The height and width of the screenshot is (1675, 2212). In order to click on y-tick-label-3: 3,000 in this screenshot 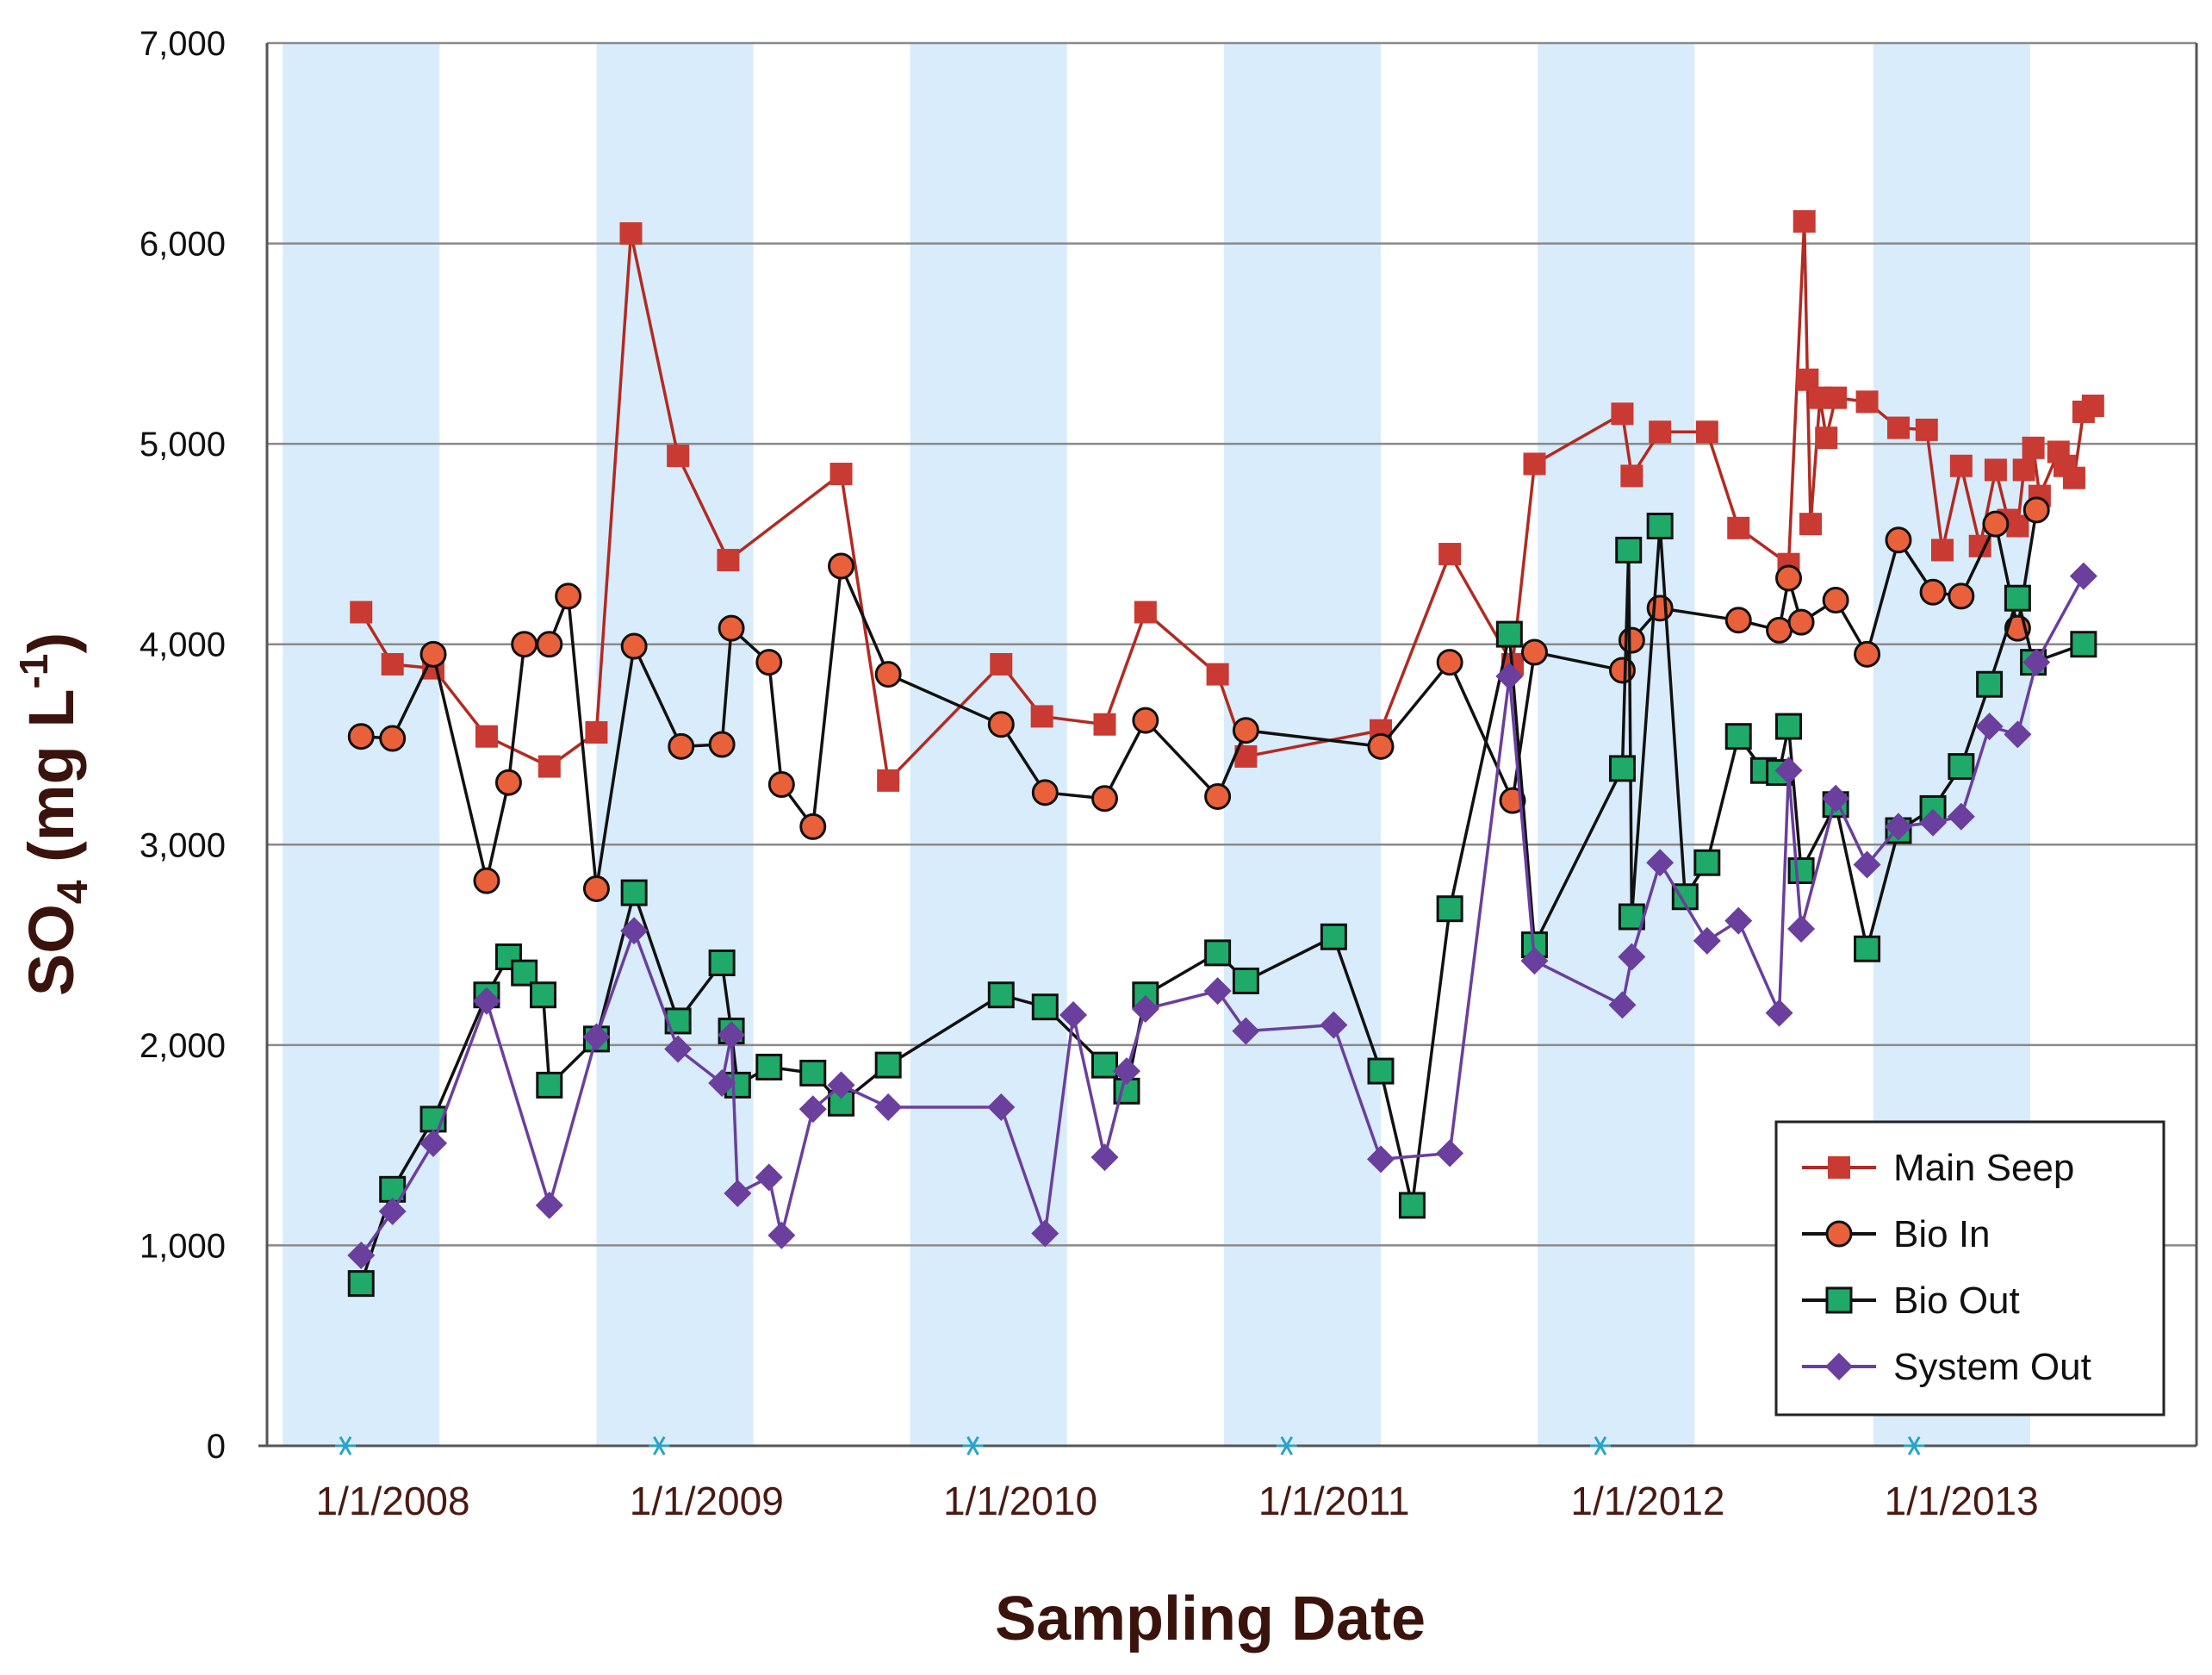, I will do `click(183, 845)`.